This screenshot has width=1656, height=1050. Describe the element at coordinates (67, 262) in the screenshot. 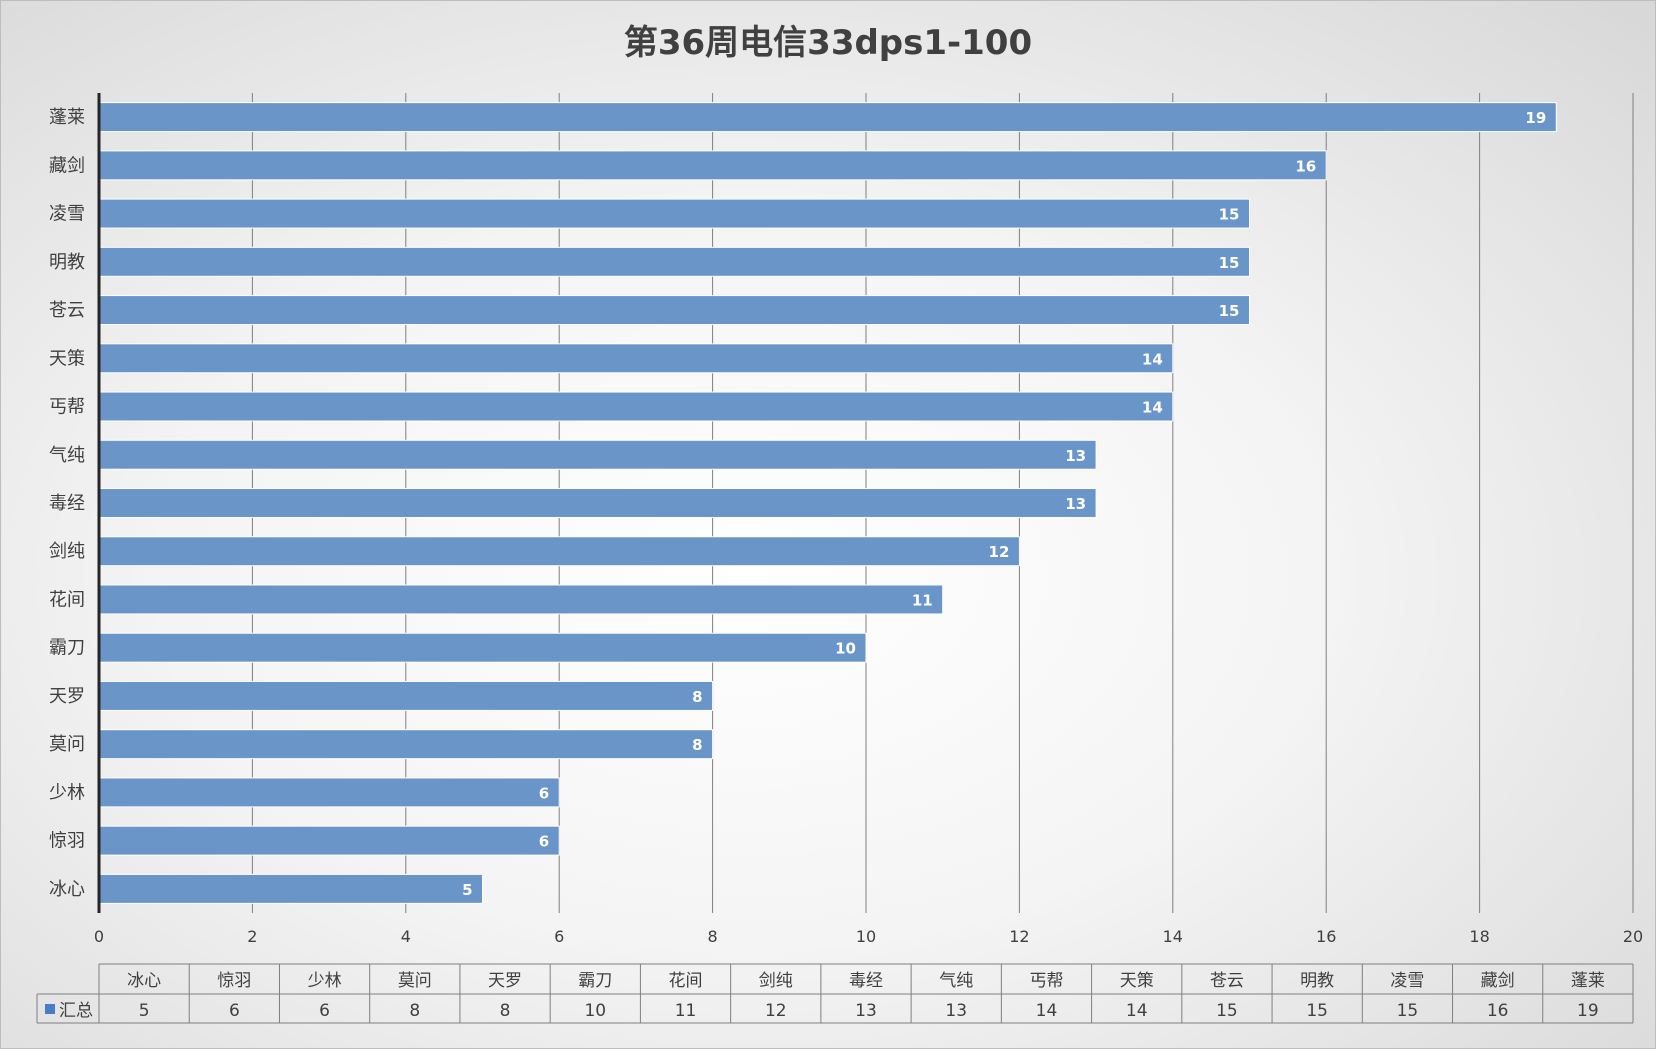

I see `category-label-明教: 明教` at that location.